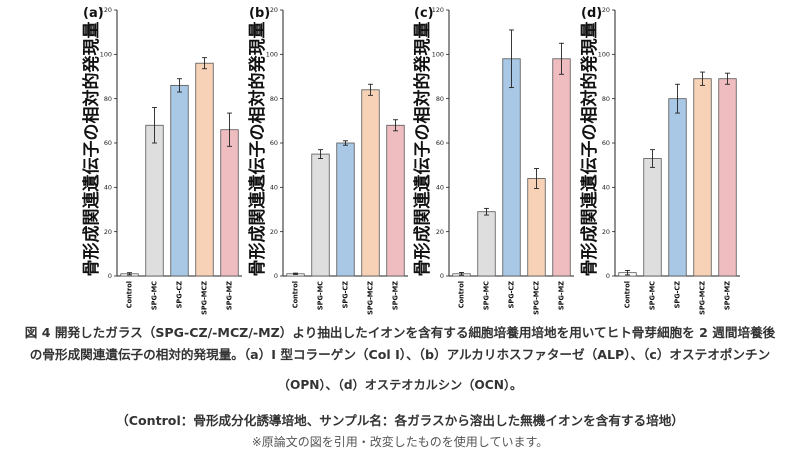  Describe the element at coordinates (591, 13) in the screenshot. I see `panel-label: (d)` at that location.